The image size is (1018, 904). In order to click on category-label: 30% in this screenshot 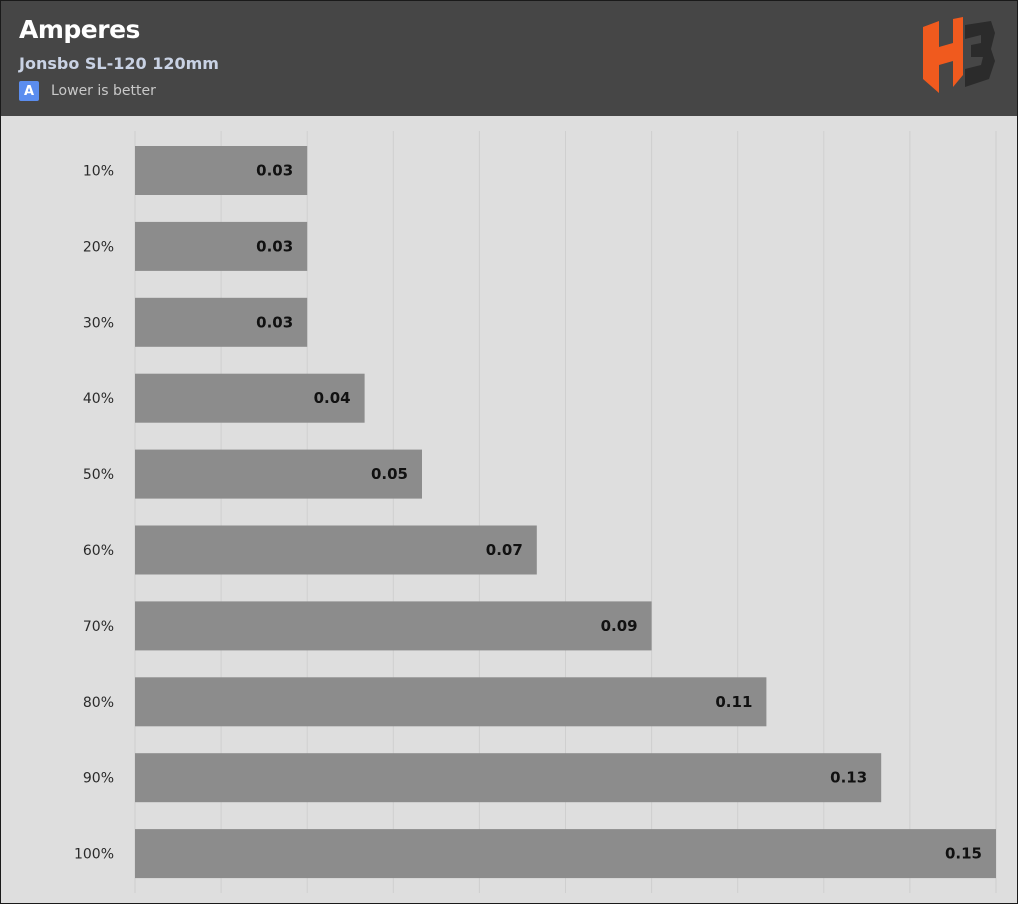, I will do `click(98, 323)`.